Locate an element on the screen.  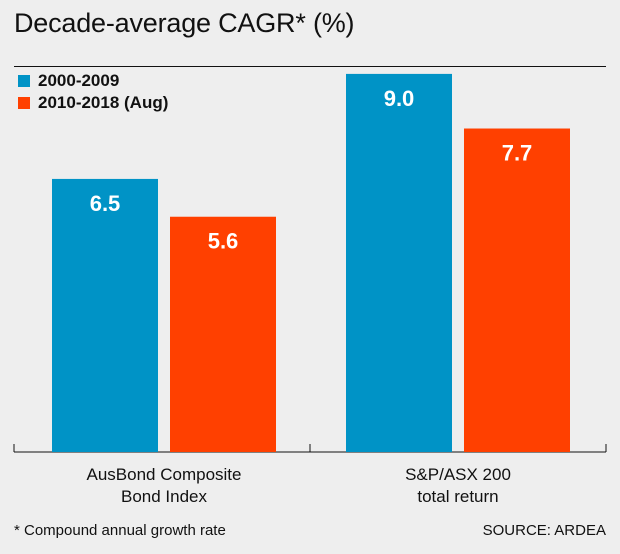
legend-label-series-1: 2000-2009 is located at coordinates (79, 80).